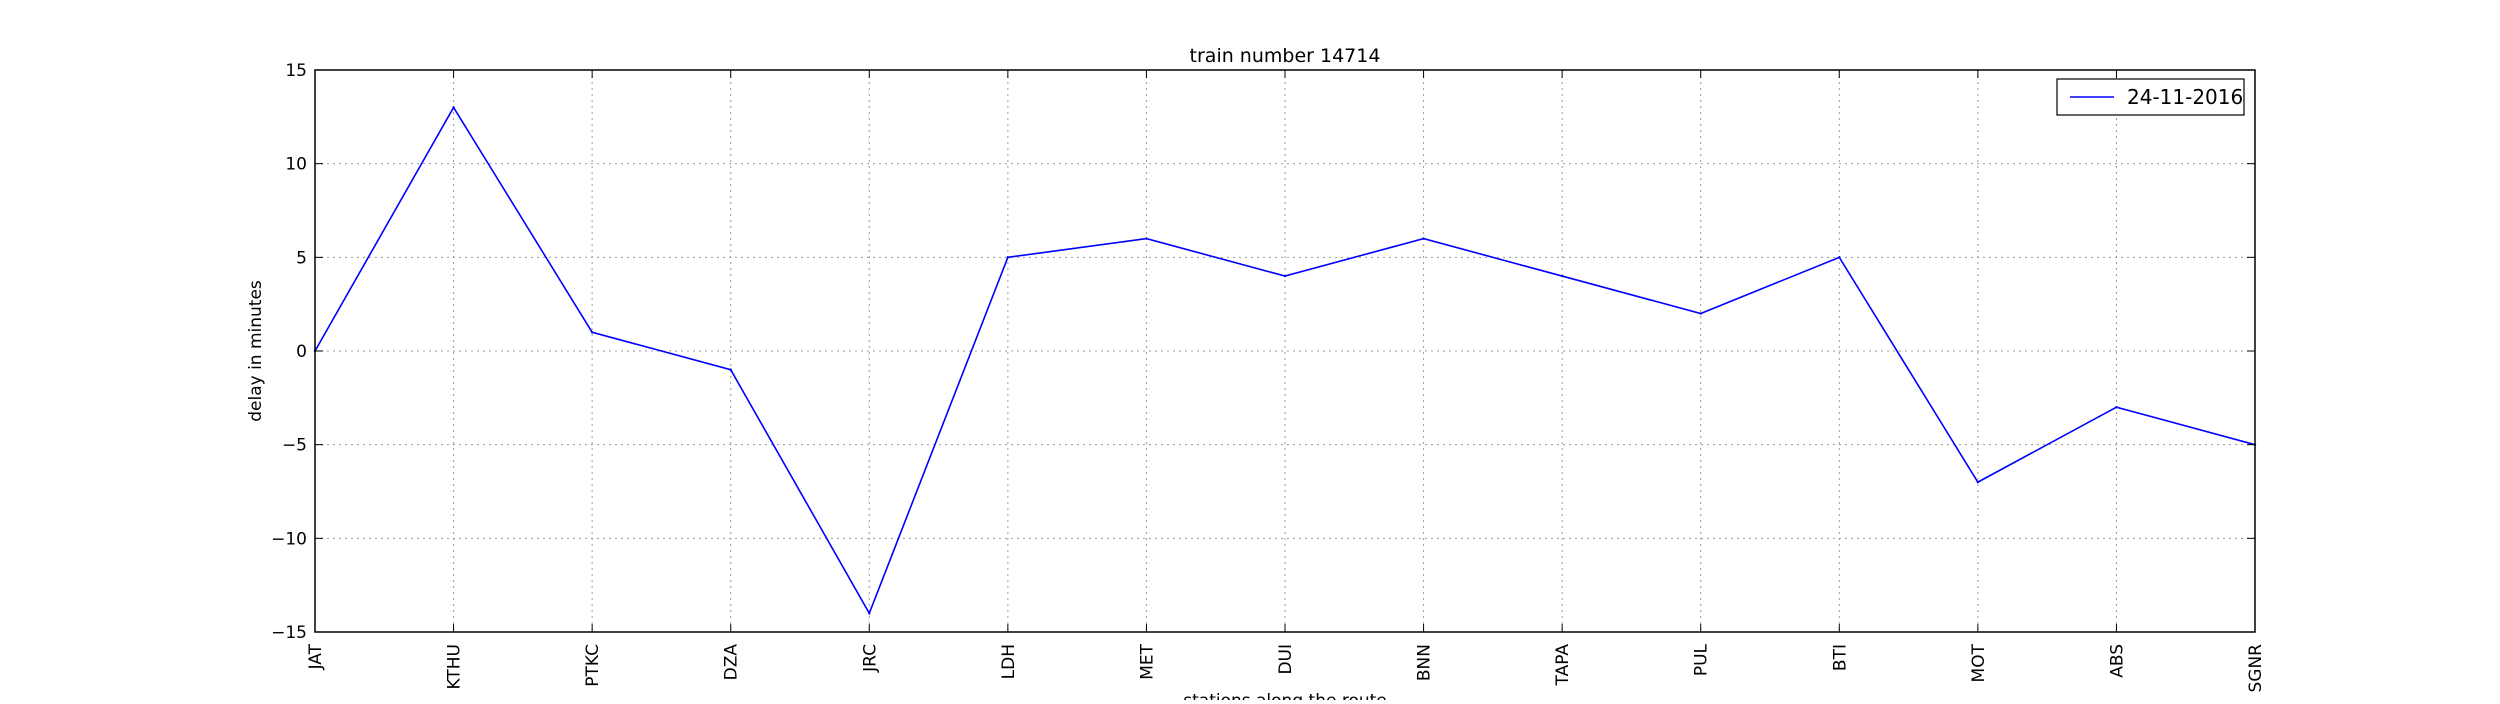 This screenshot has height=704, width=2500. Describe the element at coordinates (256, 351) in the screenshot. I see `y-axis-label: delay in minutes` at that location.